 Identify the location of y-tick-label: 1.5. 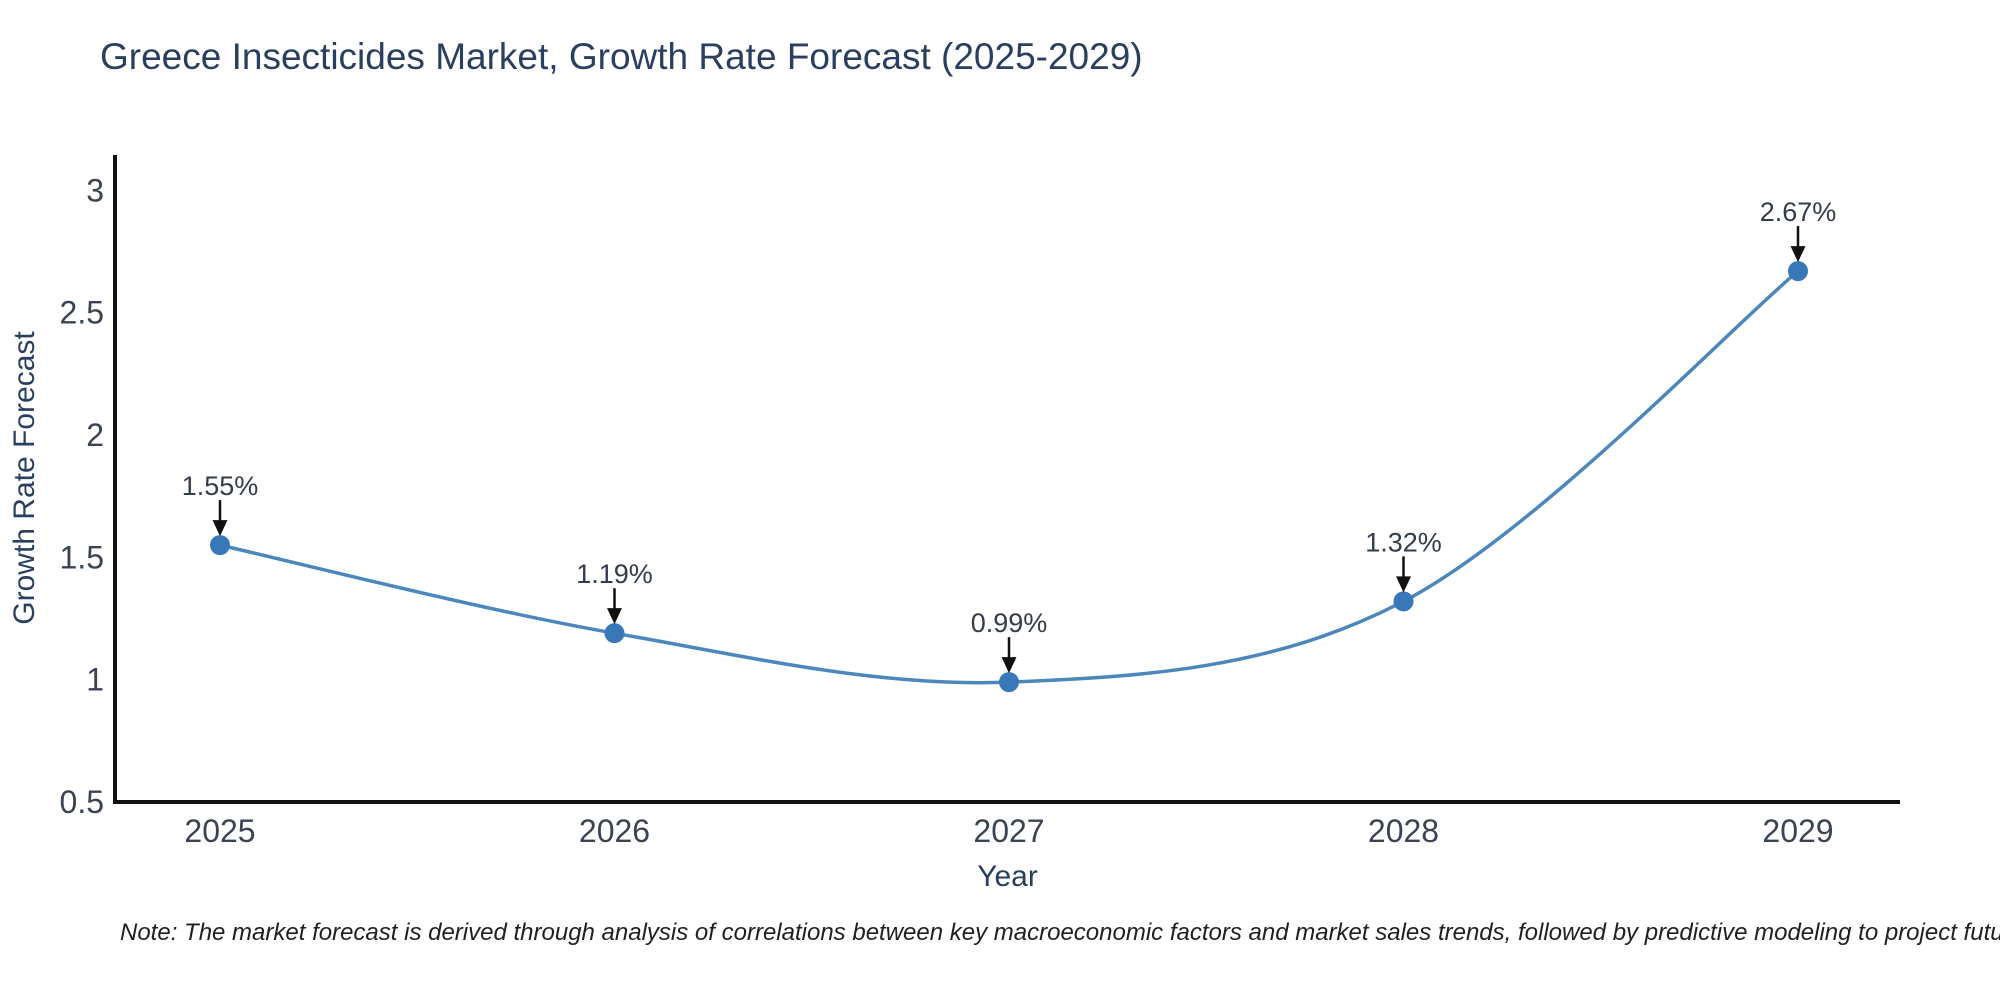
(82, 557).